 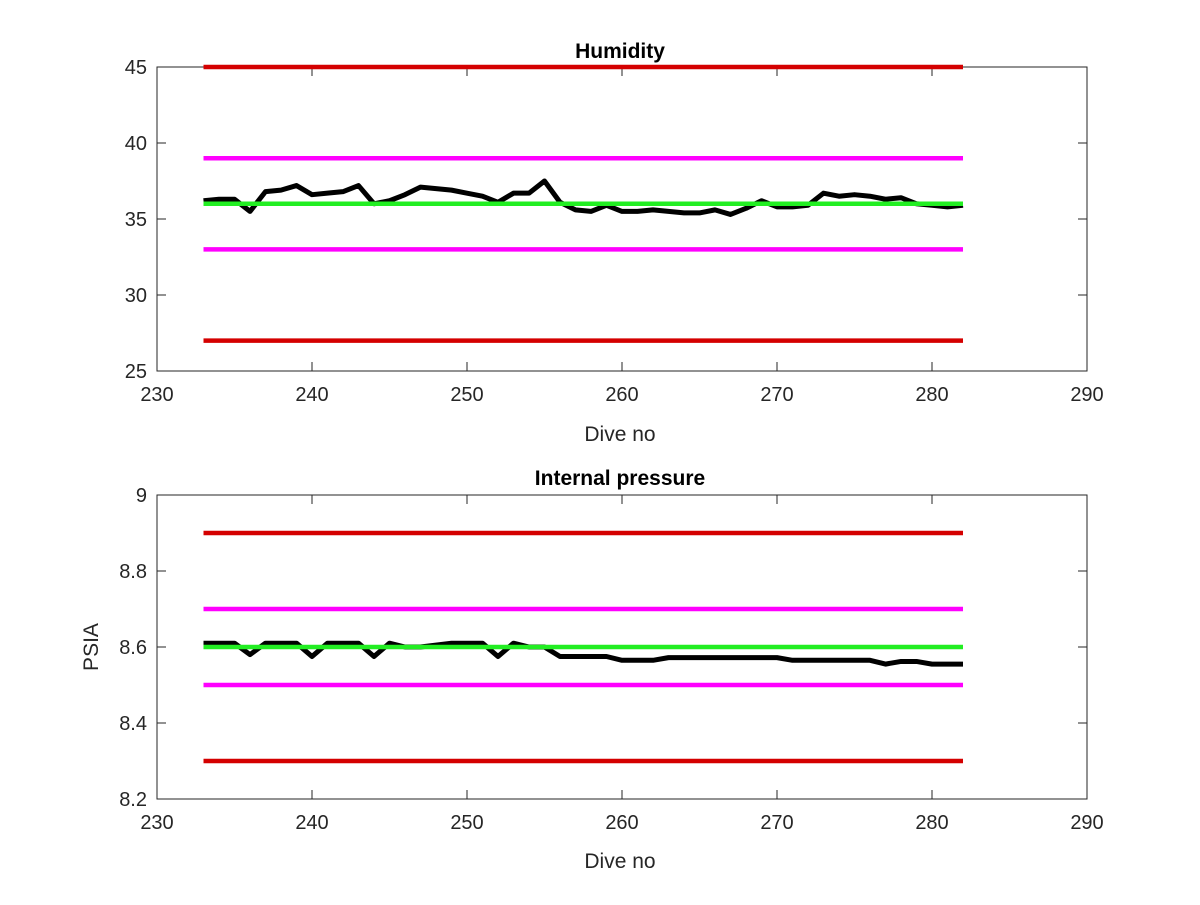 What do you see at coordinates (136, 220) in the screenshot?
I see `y-tick-label: 35` at bounding box center [136, 220].